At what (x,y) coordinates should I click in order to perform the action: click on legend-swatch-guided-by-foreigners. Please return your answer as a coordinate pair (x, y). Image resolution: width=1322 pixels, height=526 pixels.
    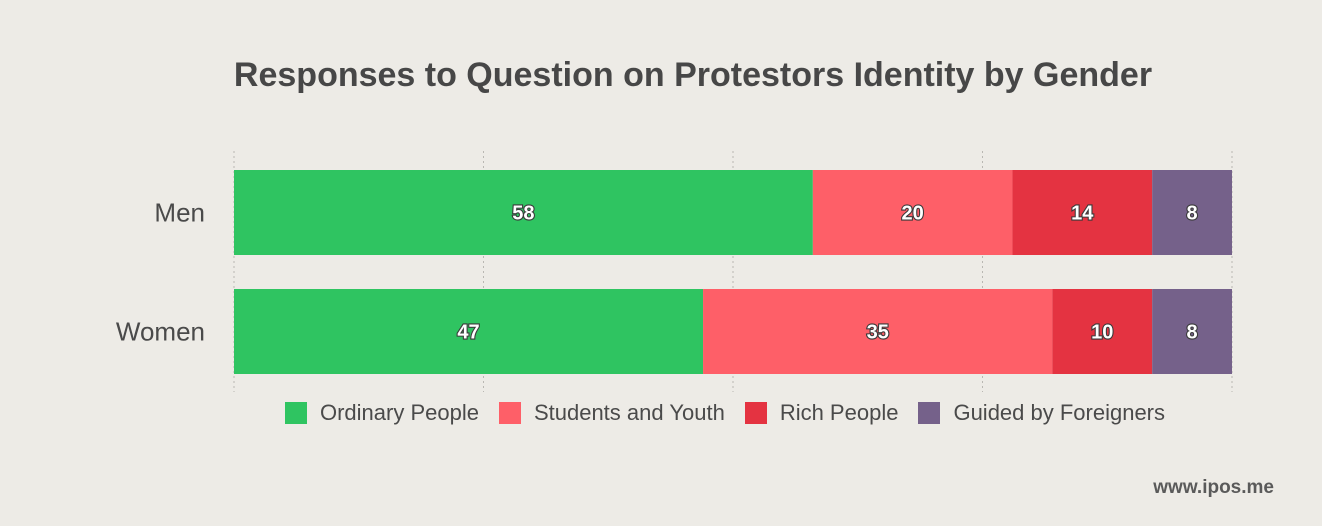
    Looking at the image, I should click on (929, 413).